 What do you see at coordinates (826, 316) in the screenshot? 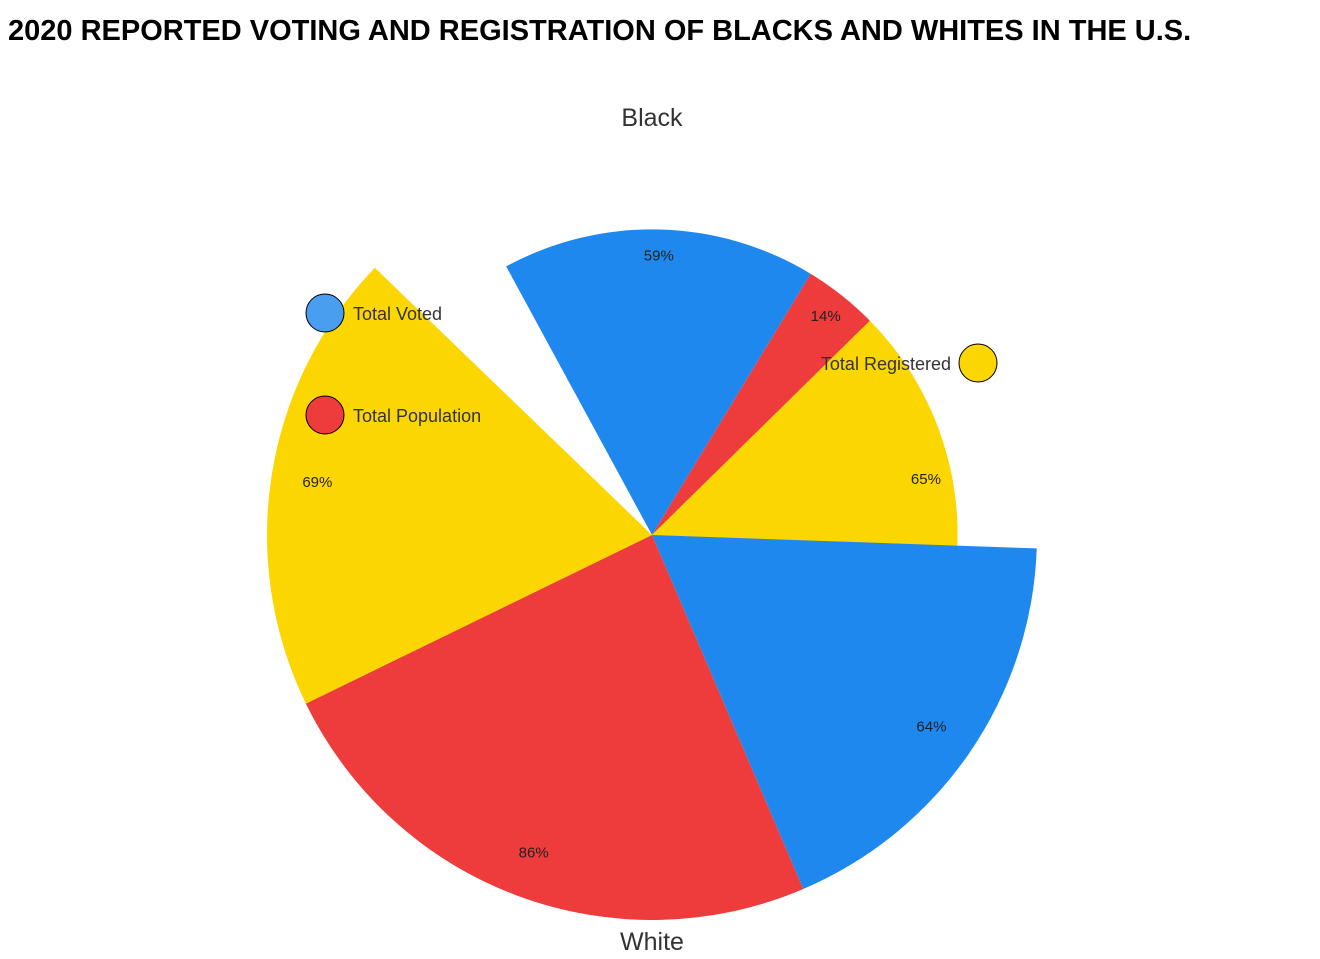
I see `label-black-total-population: 14%` at bounding box center [826, 316].